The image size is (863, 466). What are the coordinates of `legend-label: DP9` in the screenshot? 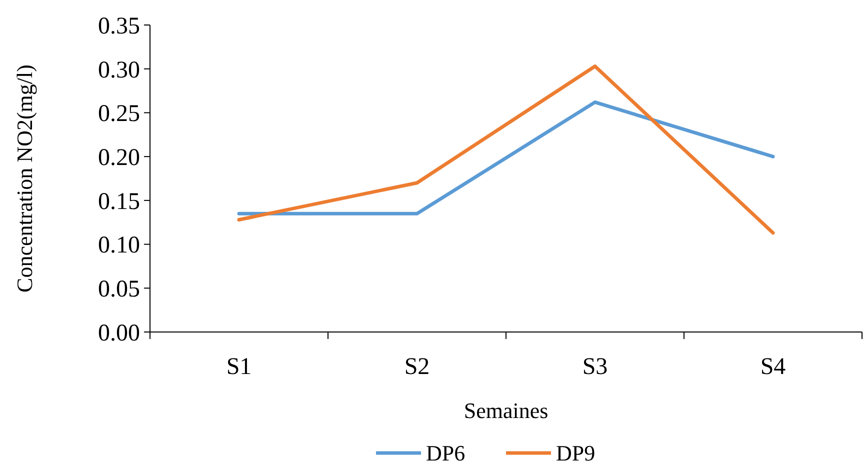 It's located at (576, 453).